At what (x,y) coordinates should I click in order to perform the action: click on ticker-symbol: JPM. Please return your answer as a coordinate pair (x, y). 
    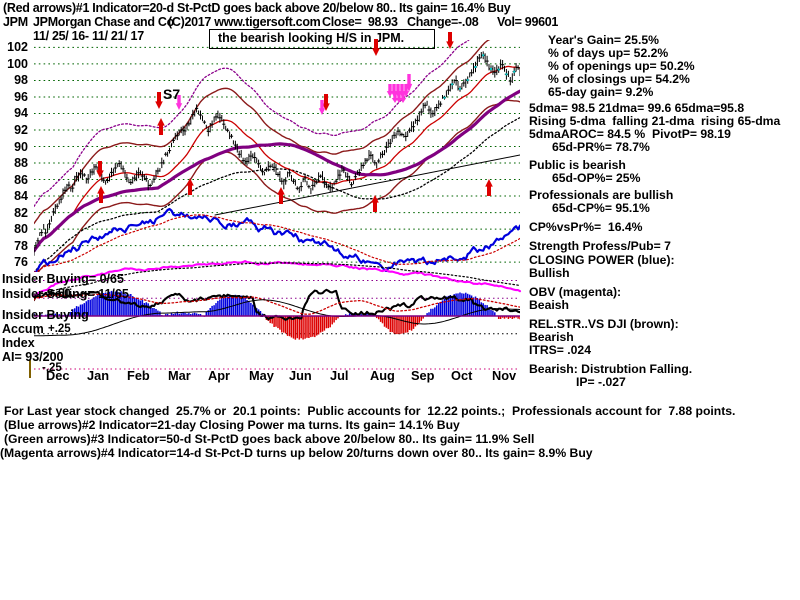
    Looking at the image, I should click on (15, 22).